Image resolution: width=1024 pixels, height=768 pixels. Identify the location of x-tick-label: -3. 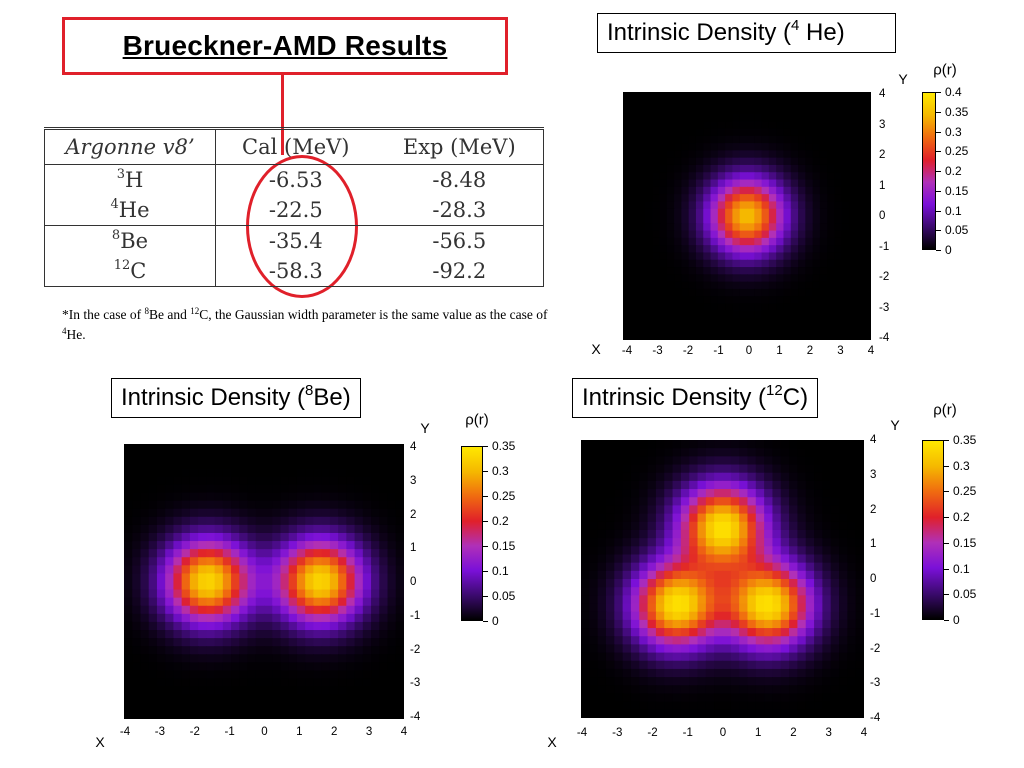
(657, 351).